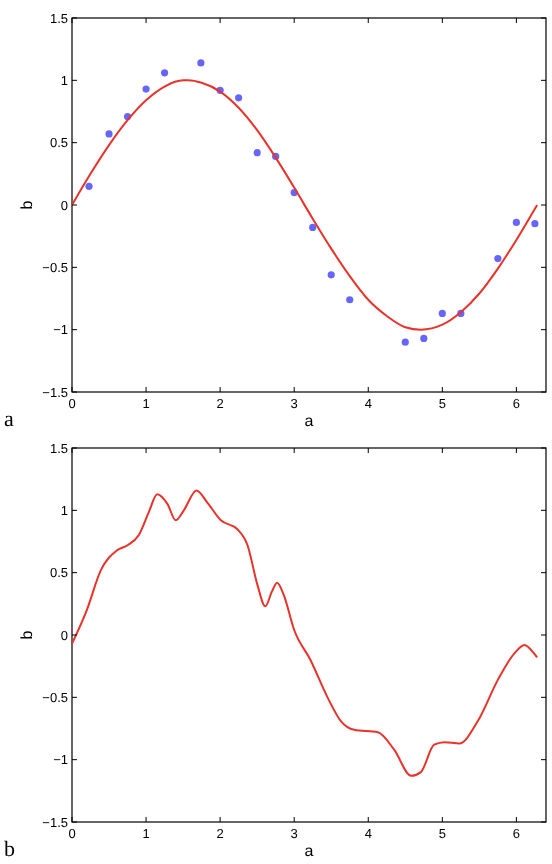 The width and height of the screenshot is (552, 864). I want to click on text: b, so click(10, 850).